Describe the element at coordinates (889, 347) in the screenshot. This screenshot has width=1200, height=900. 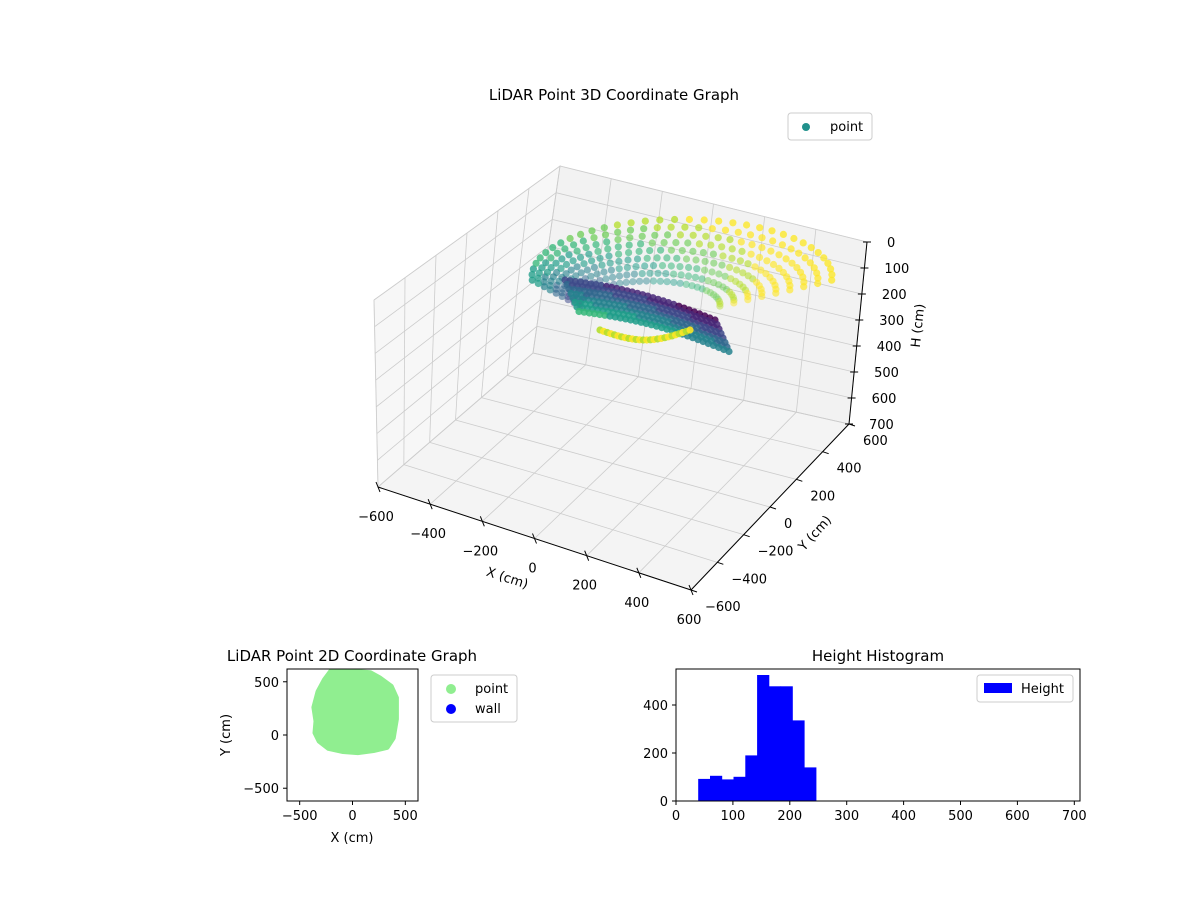
I see `z-tick-label: 400` at that location.